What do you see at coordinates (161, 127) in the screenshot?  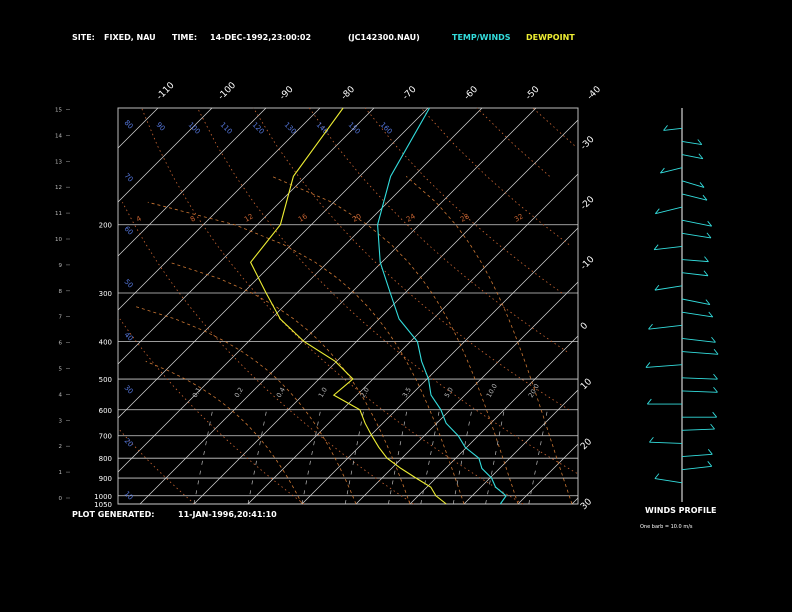 I see `theta-label: 90` at bounding box center [161, 127].